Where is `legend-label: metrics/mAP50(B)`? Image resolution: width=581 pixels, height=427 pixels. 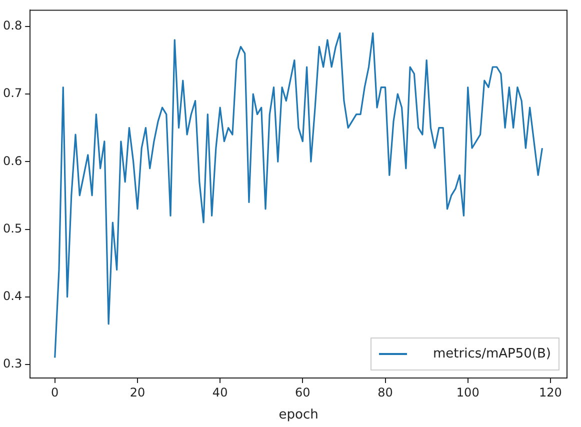 legend-label: metrics/mAP50(B) is located at coordinates (491, 354).